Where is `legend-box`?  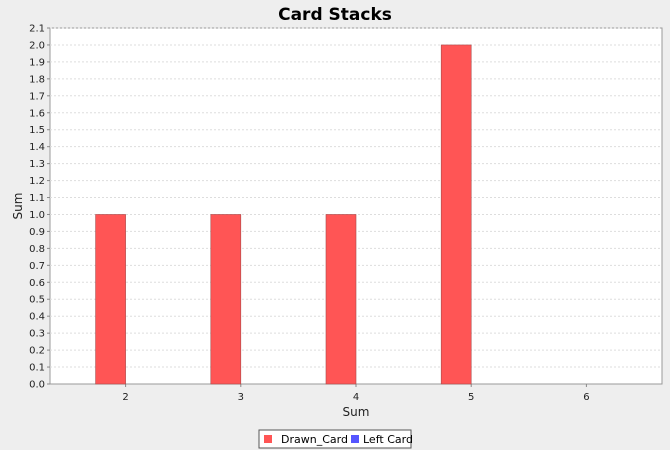 legend-box is located at coordinates (335, 439).